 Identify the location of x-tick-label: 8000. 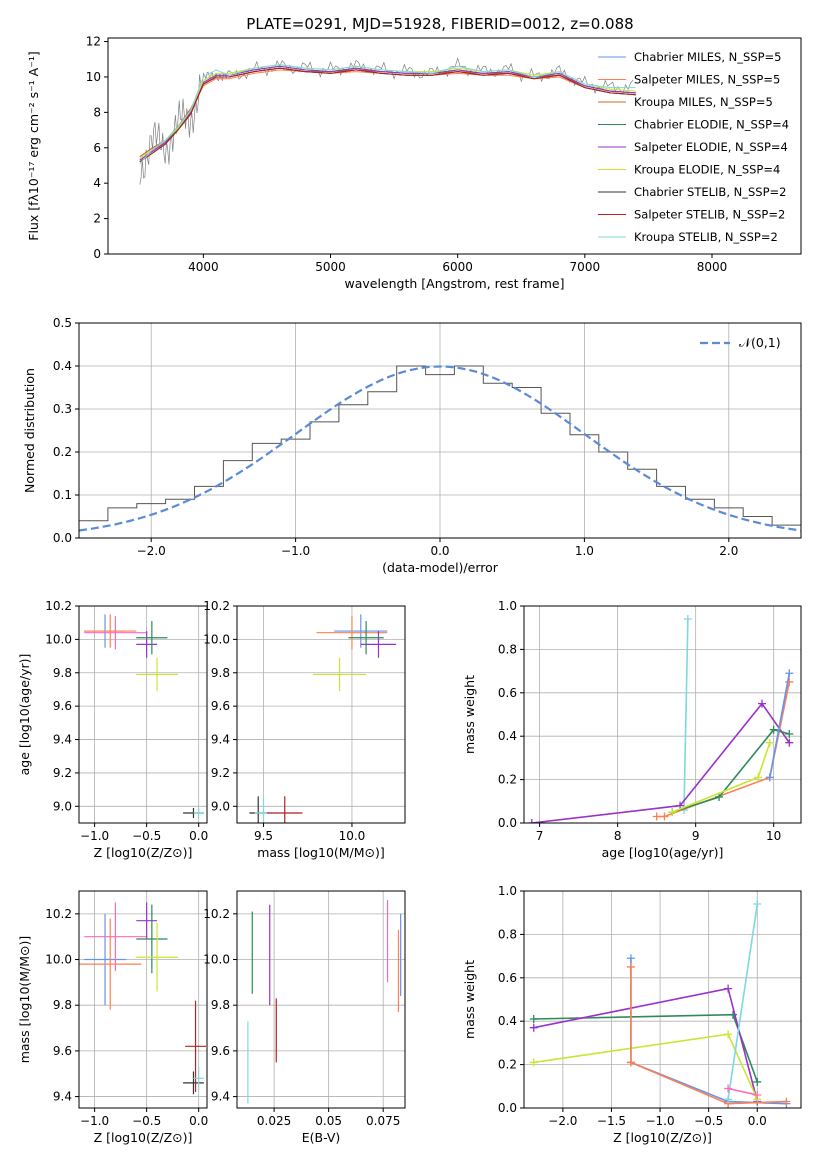
(712, 267).